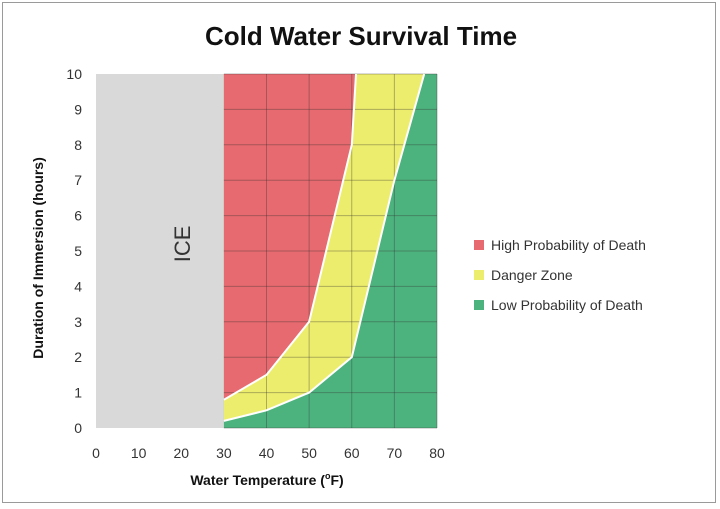  Describe the element at coordinates (78, 109) in the screenshot. I see `y-tick-label: 9` at that location.